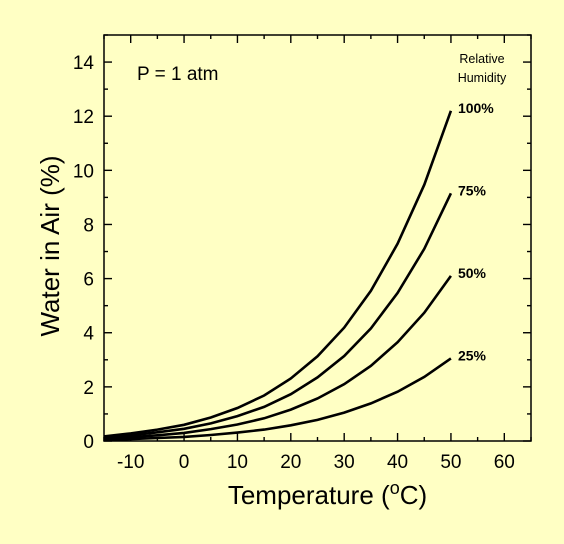  I want to click on x-axis-title-unit: C), so click(413, 495).